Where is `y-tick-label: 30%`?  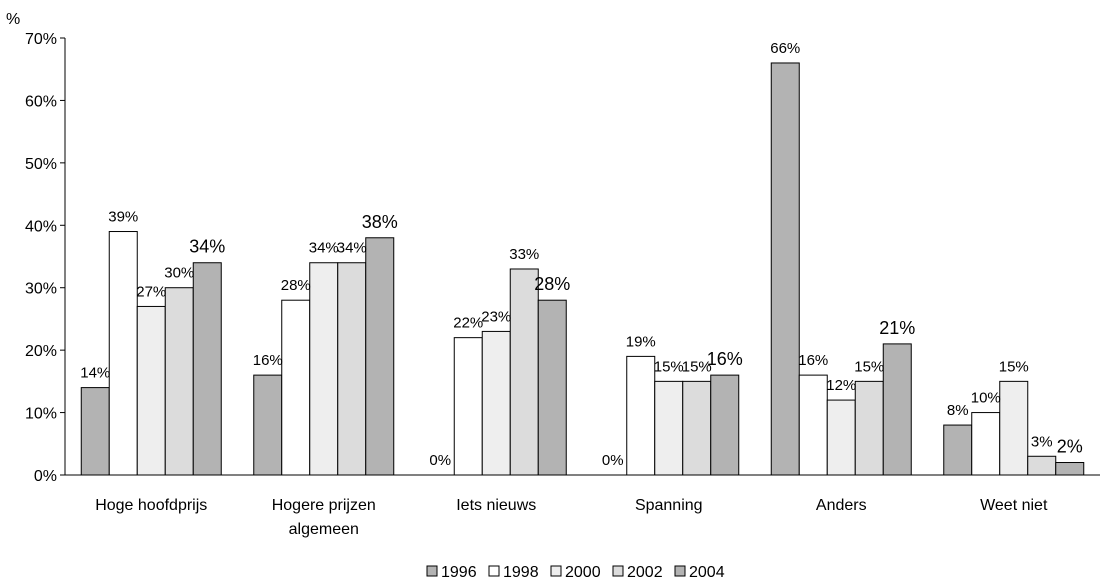
y-tick-label: 30% is located at coordinates (41, 289).